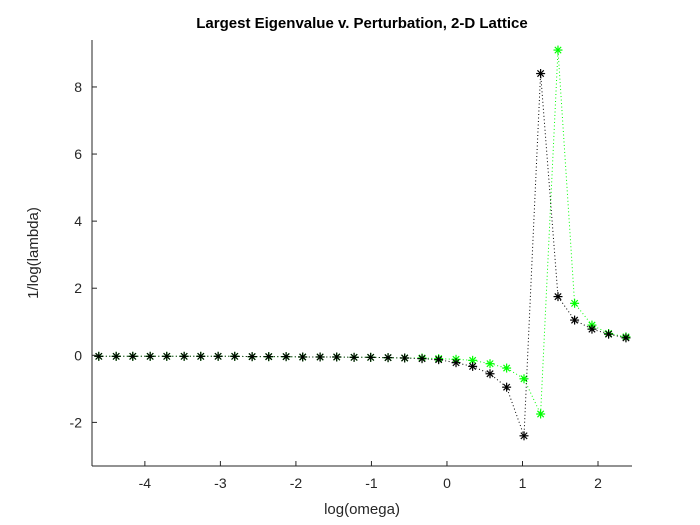  Describe the element at coordinates (78, 288) in the screenshot. I see `y-tick-label: 2` at that location.